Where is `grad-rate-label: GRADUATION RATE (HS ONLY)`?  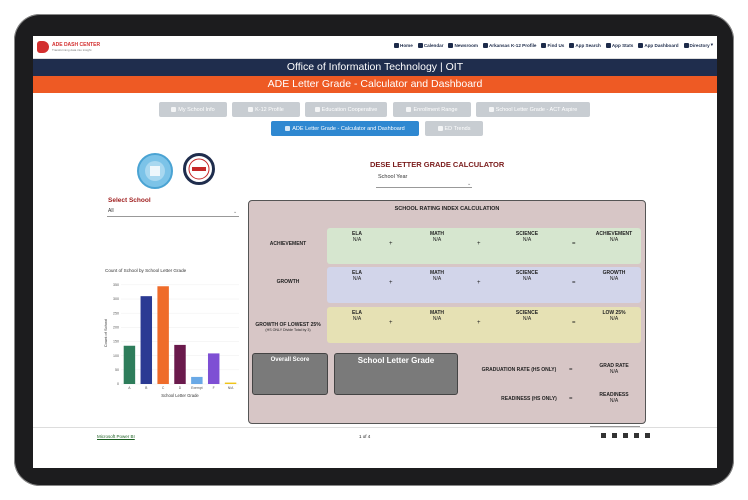
grad-rate-label: GRADUATION RATE (HS ONLY) is located at coordinates (519, 370).